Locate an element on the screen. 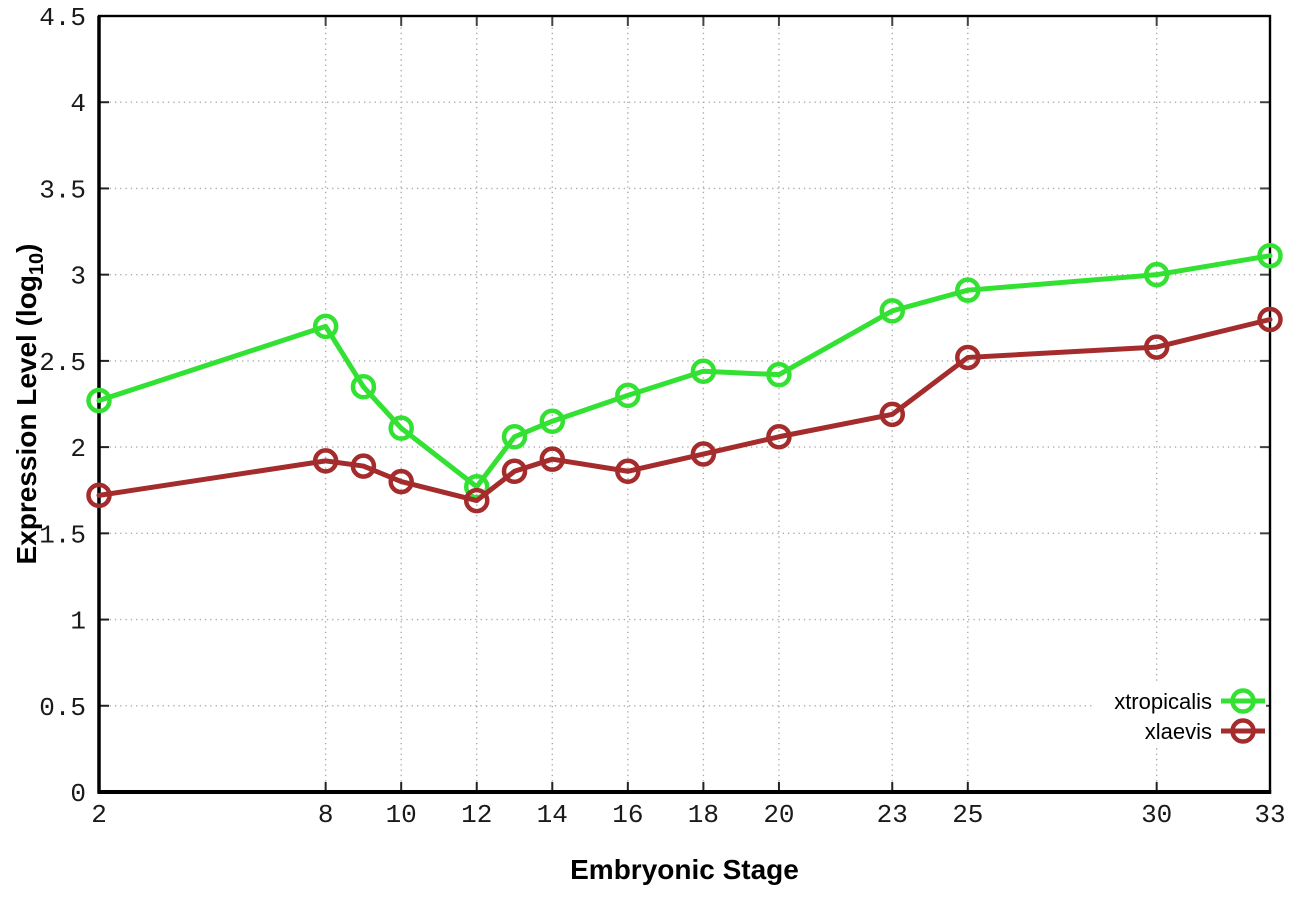  x-tick-label: 33 is located at coordinates (1269, 815).